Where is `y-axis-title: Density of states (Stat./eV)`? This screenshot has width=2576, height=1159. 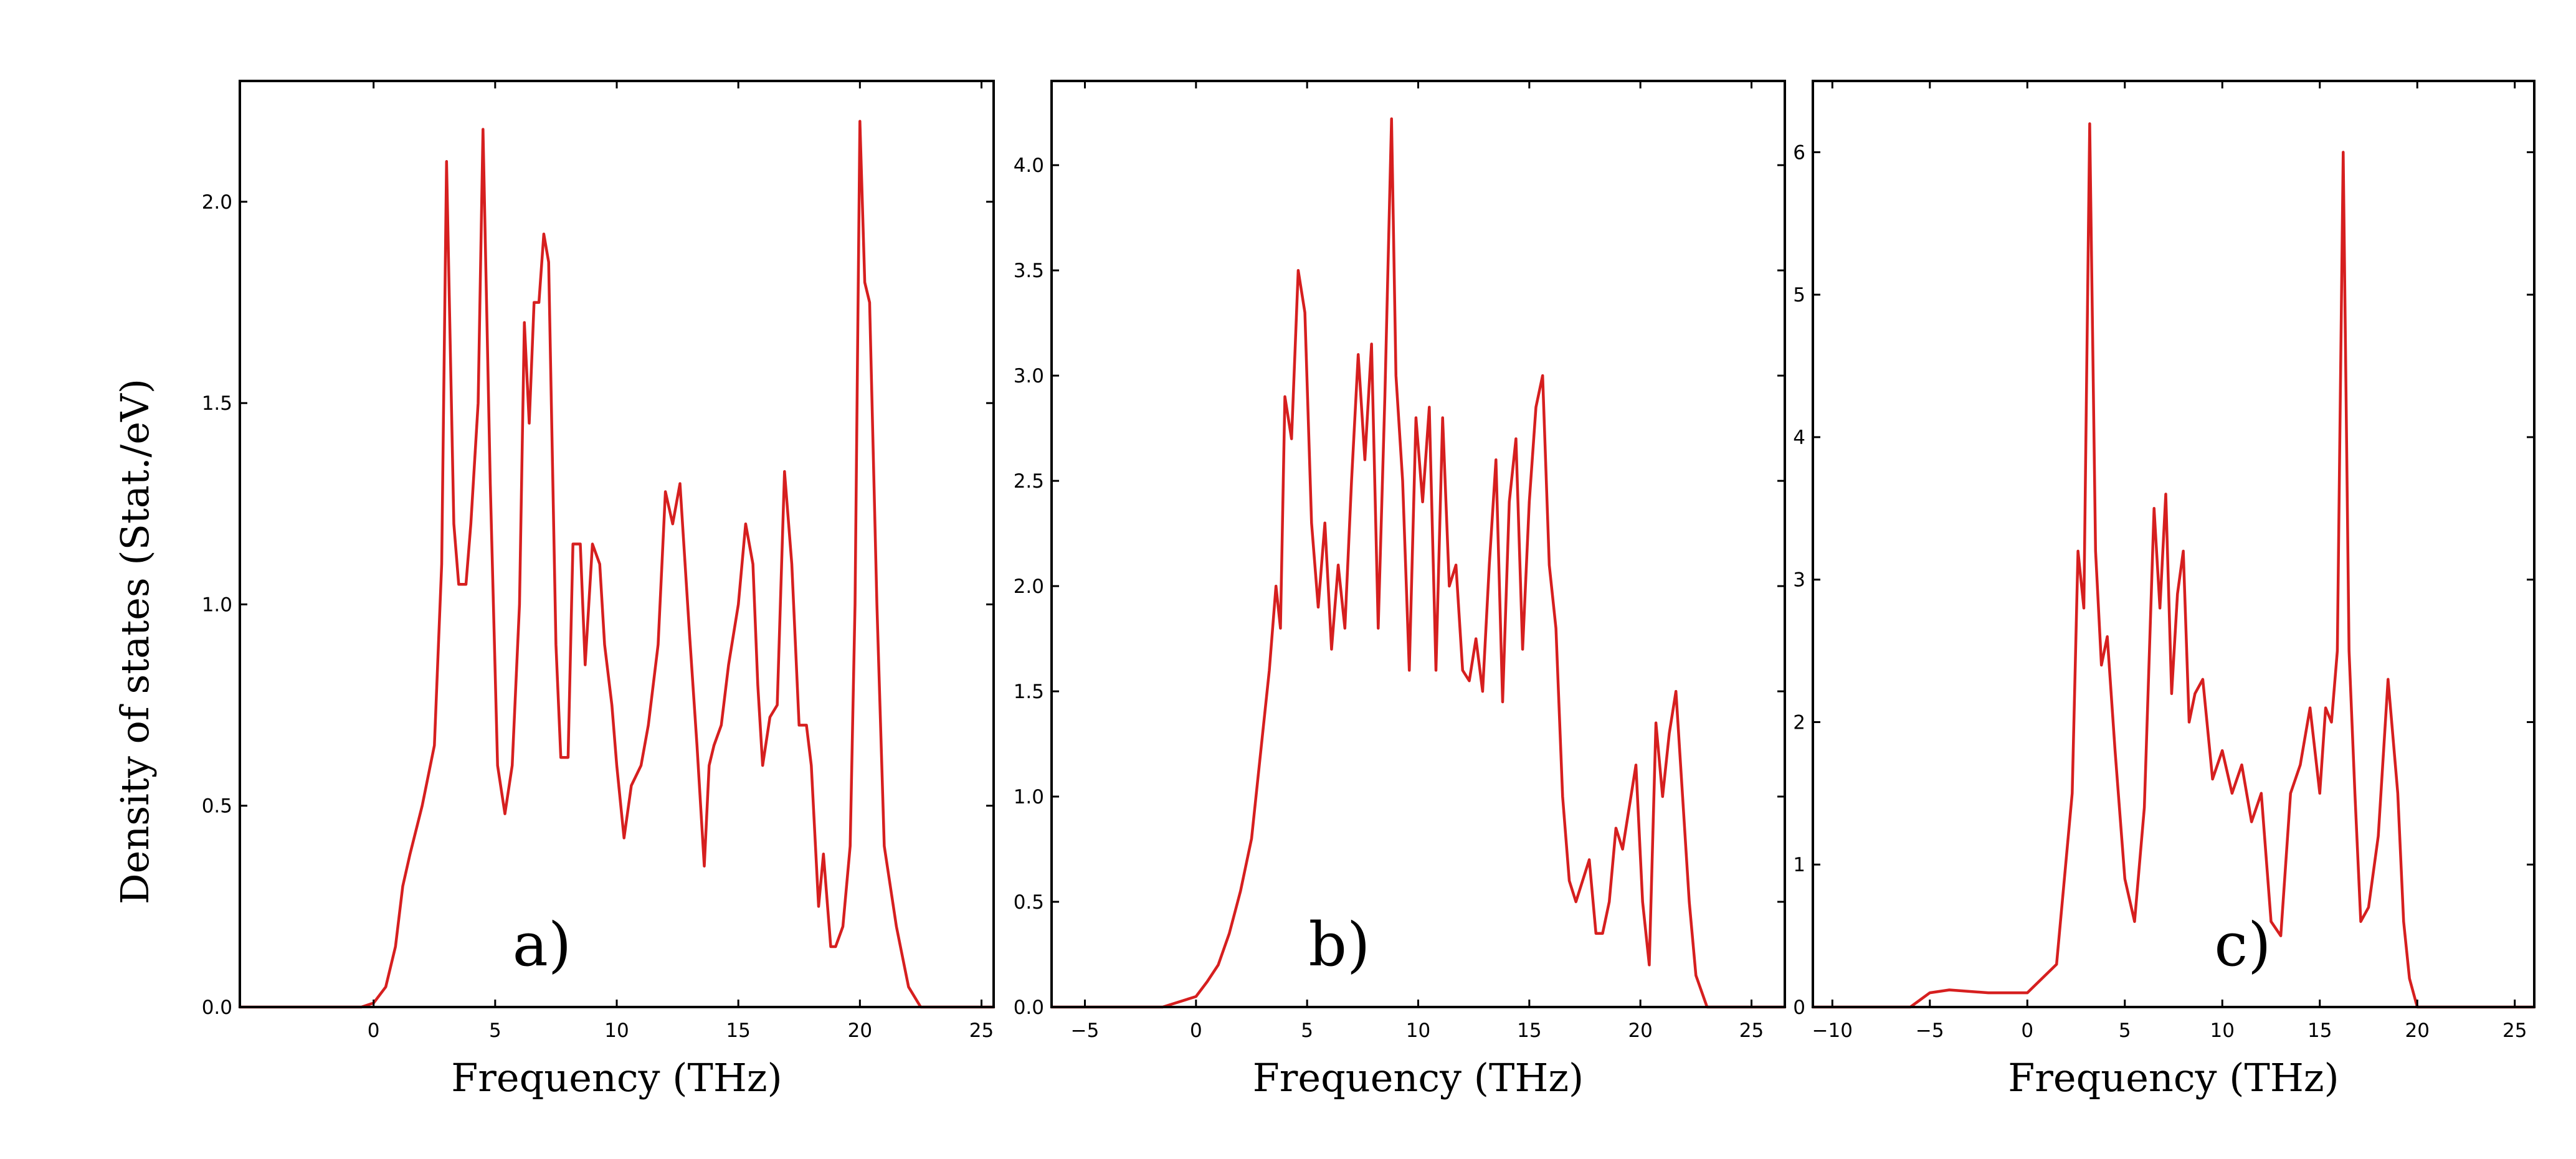 y-axis-title: Density of states (Stat./eV) is located at coordinates (135, 641).